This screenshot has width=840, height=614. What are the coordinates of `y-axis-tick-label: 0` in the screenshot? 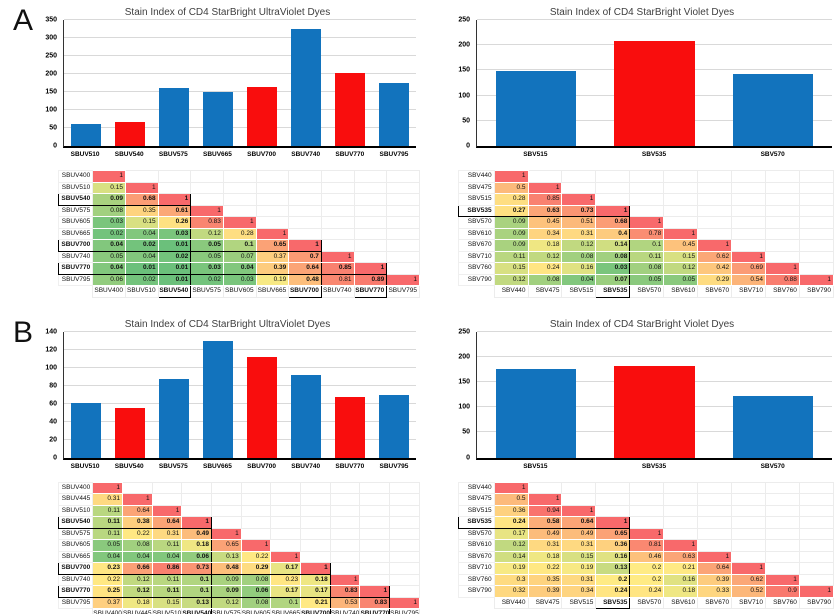 It's located at (468, 457).